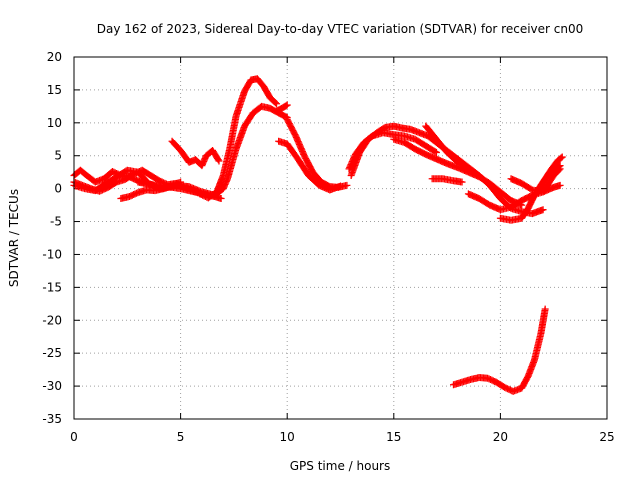  I want to click on series-track-r, so click(547, 178).